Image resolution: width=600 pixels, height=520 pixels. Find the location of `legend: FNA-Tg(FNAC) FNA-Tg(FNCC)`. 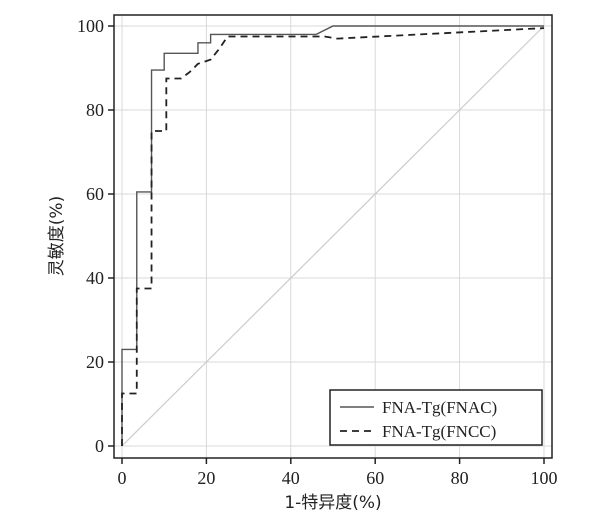

legend: FNA-Tg(FNAC) FNA-Tg(FNCC) is located at coordinates (436, 417).